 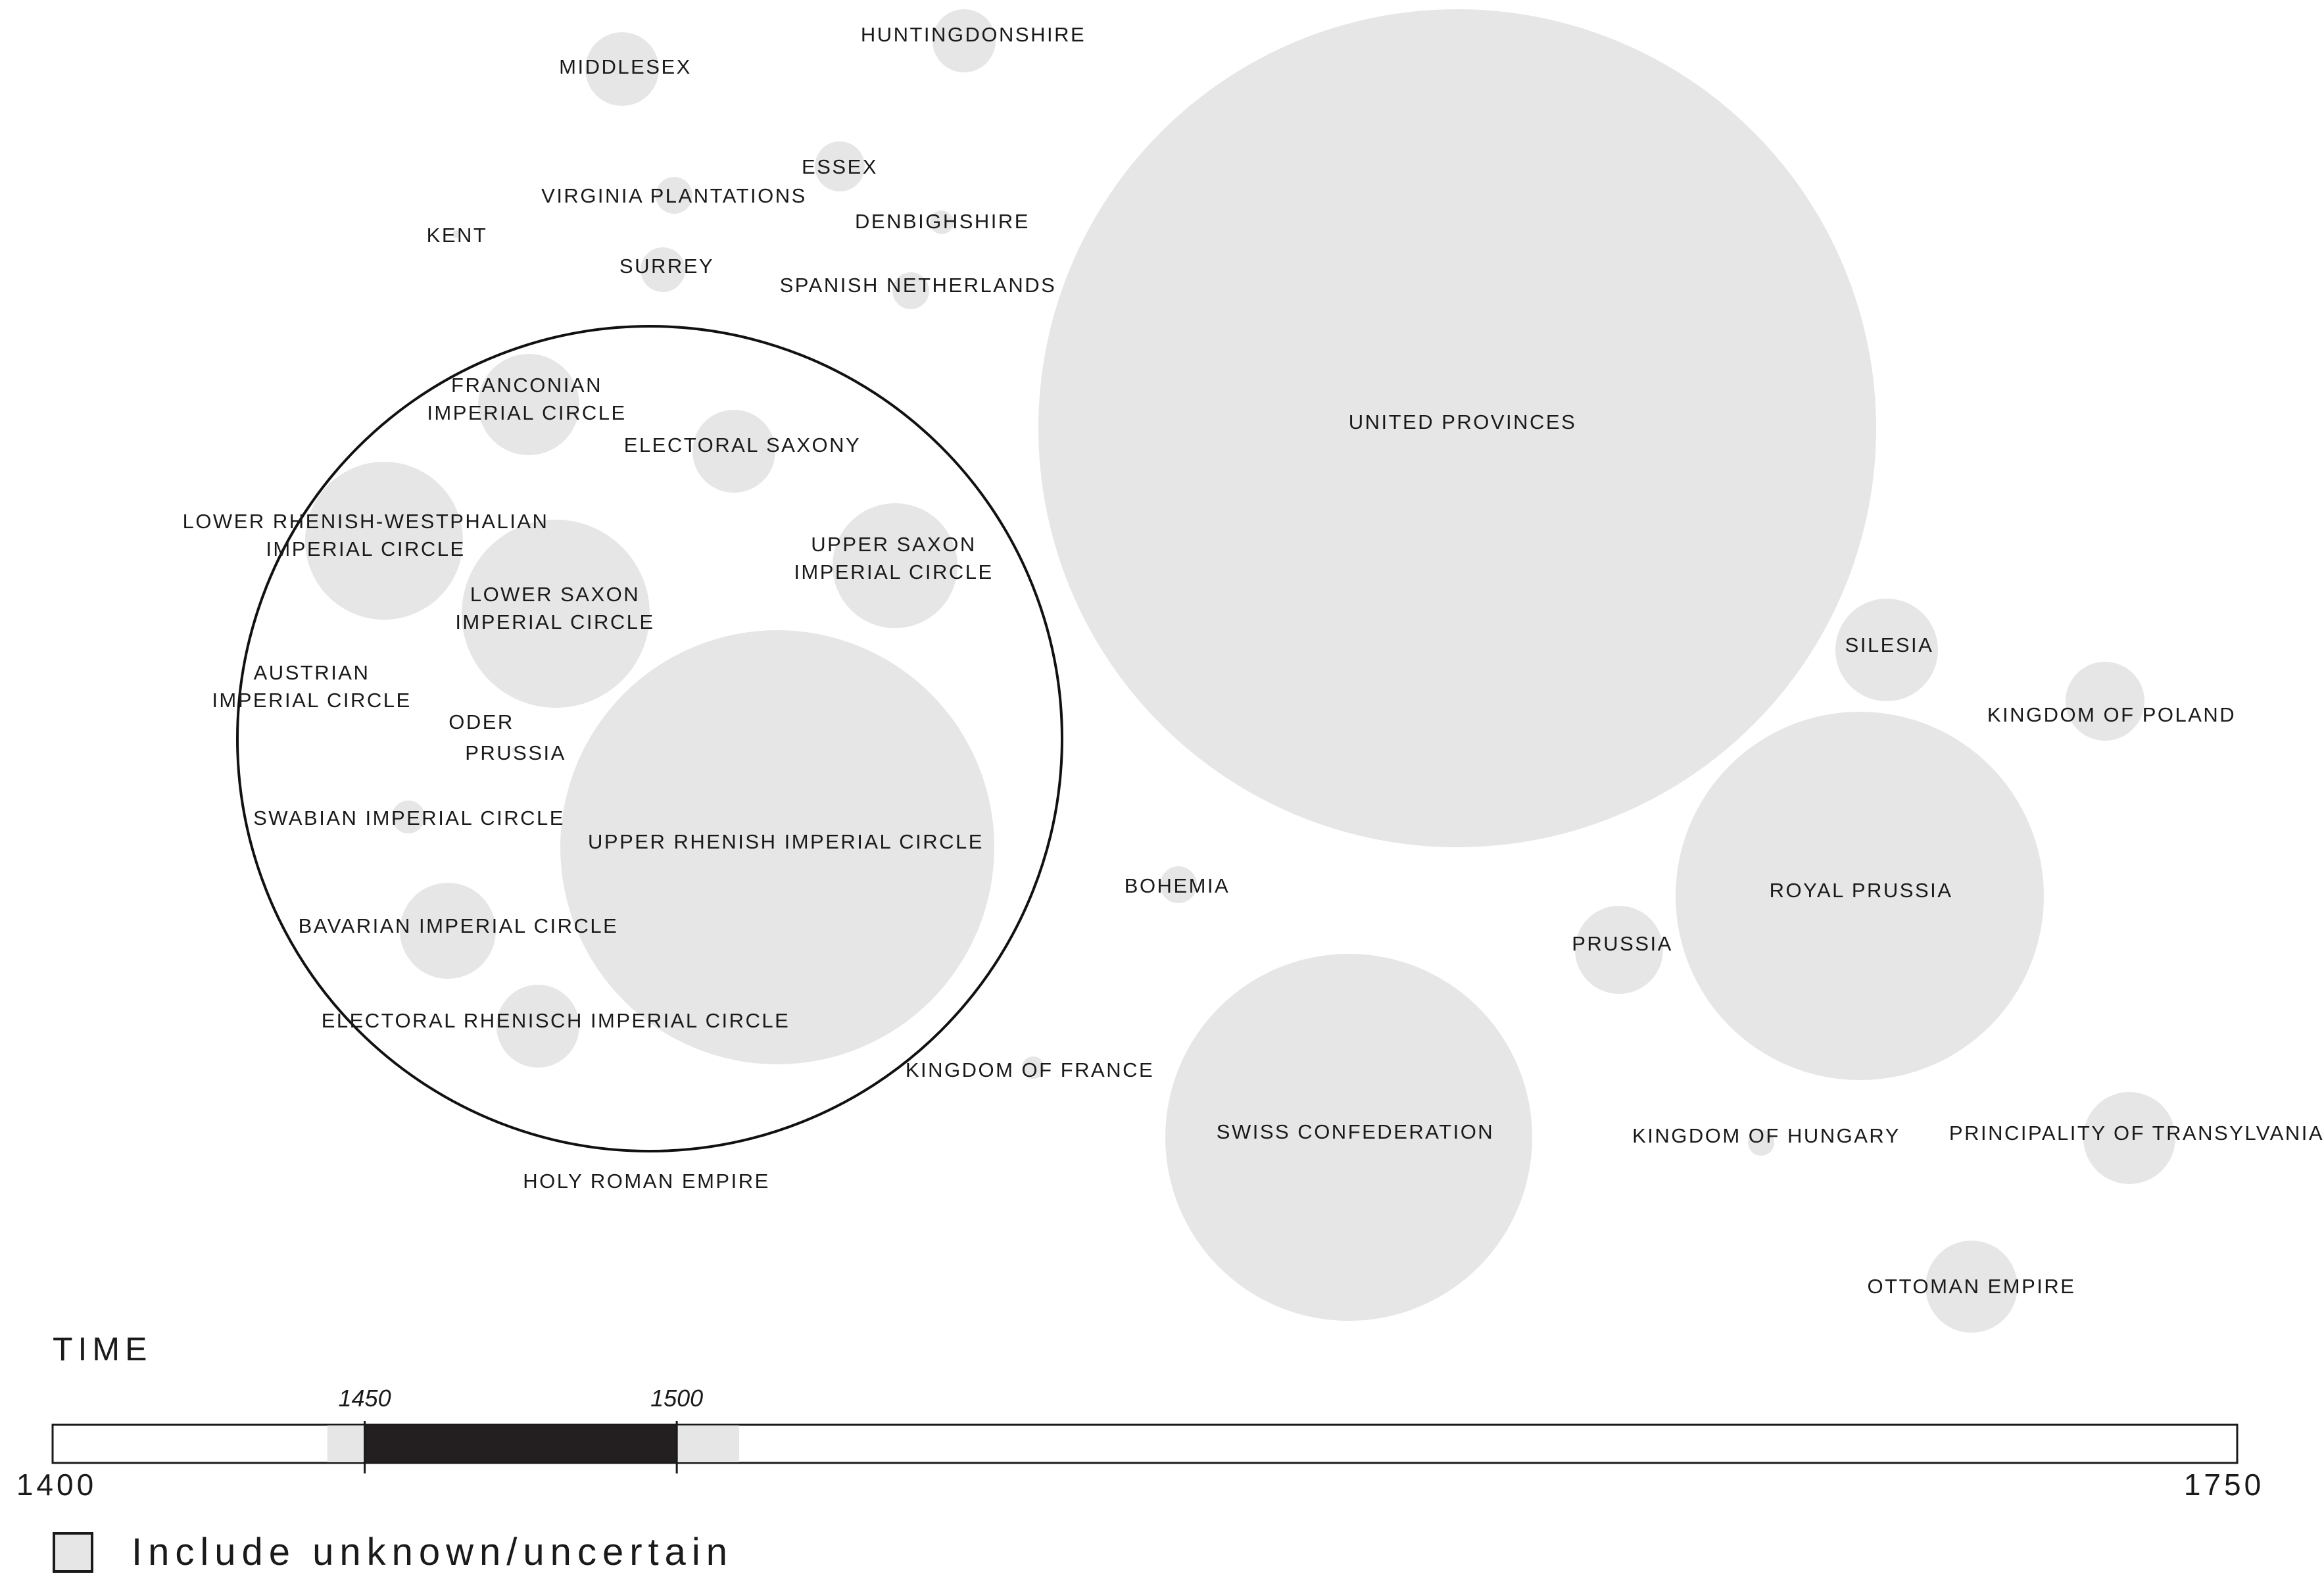 I want to click on include-unknown-toggle: Include unknown/uncertain, so click(x=393, y=1552).